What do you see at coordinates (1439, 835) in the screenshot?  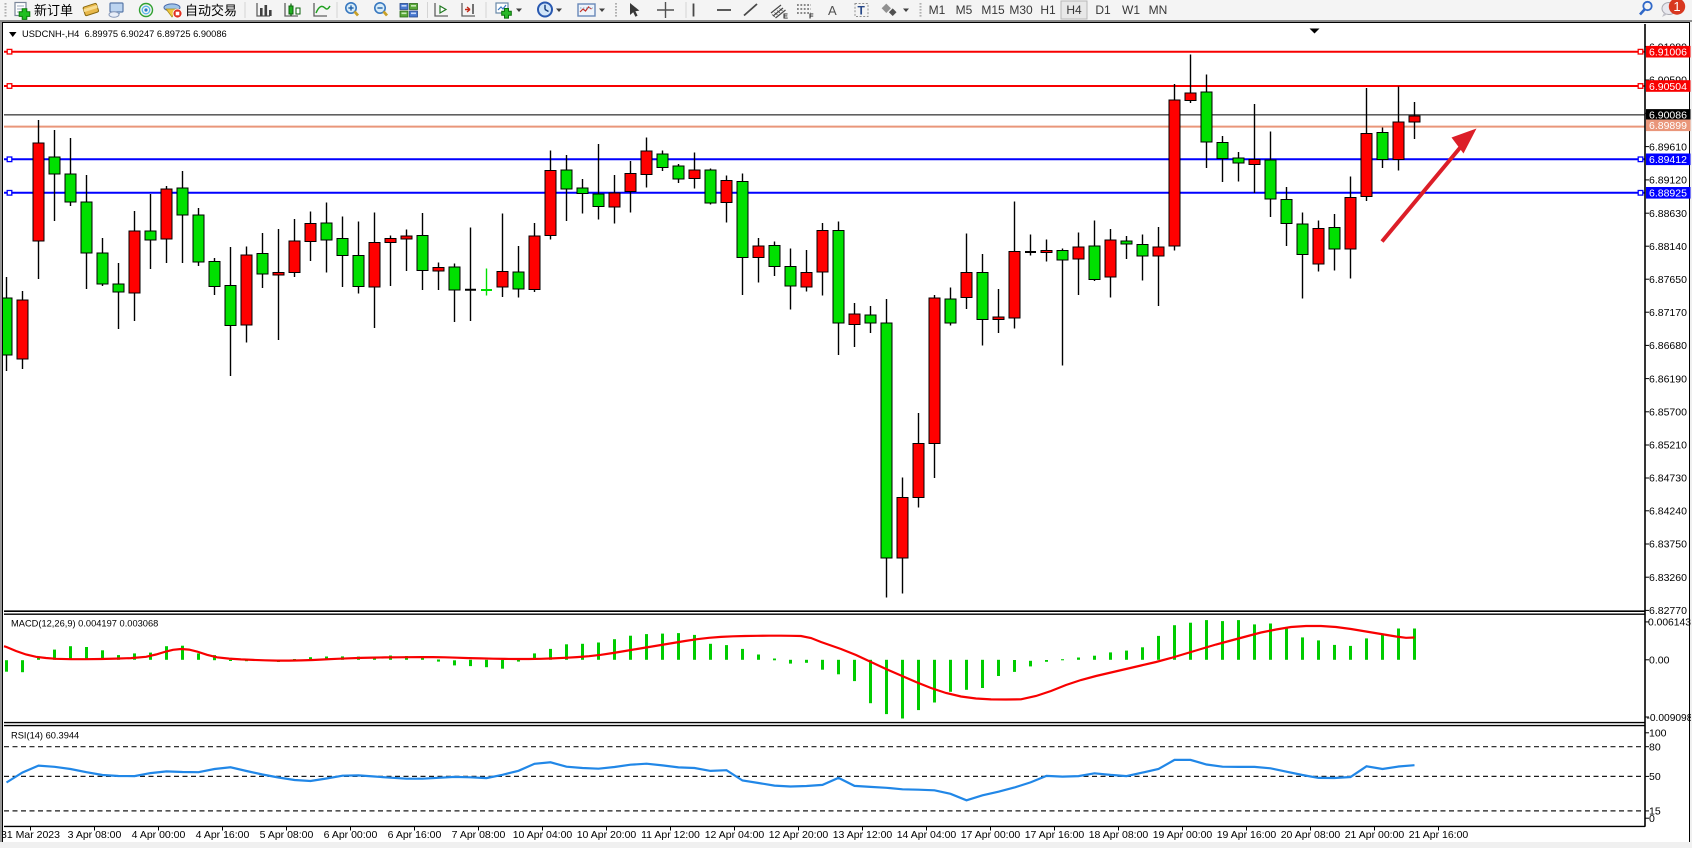 I see `svg-text: 21 Apr 16:00` at bounding box center [1439, 835].